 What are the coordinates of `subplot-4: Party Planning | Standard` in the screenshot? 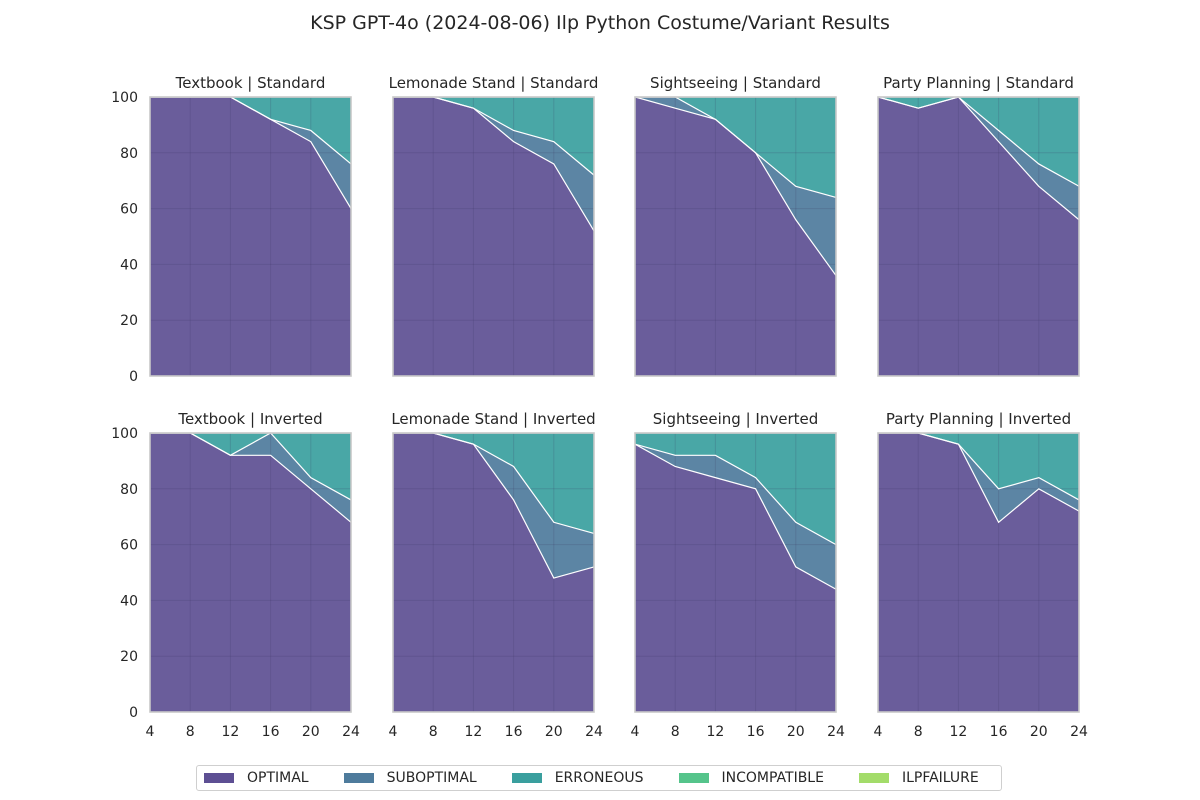 It's located at (978, 225).